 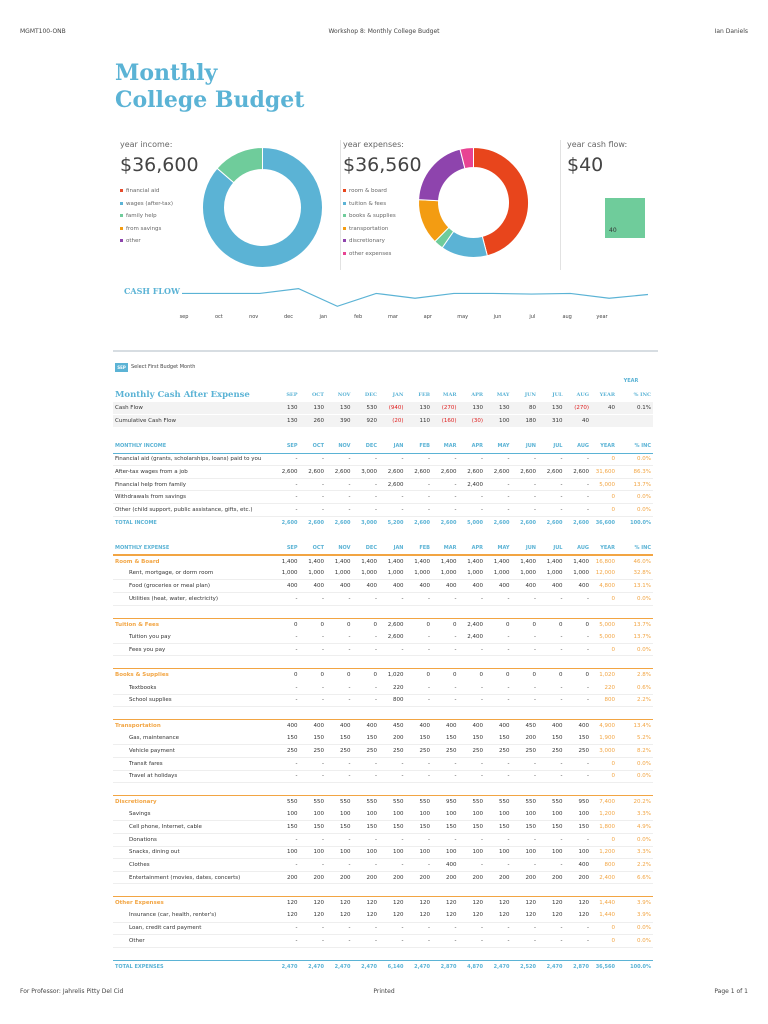 I want to click on table-cell: 0.0%, so click(x=635, y=510).